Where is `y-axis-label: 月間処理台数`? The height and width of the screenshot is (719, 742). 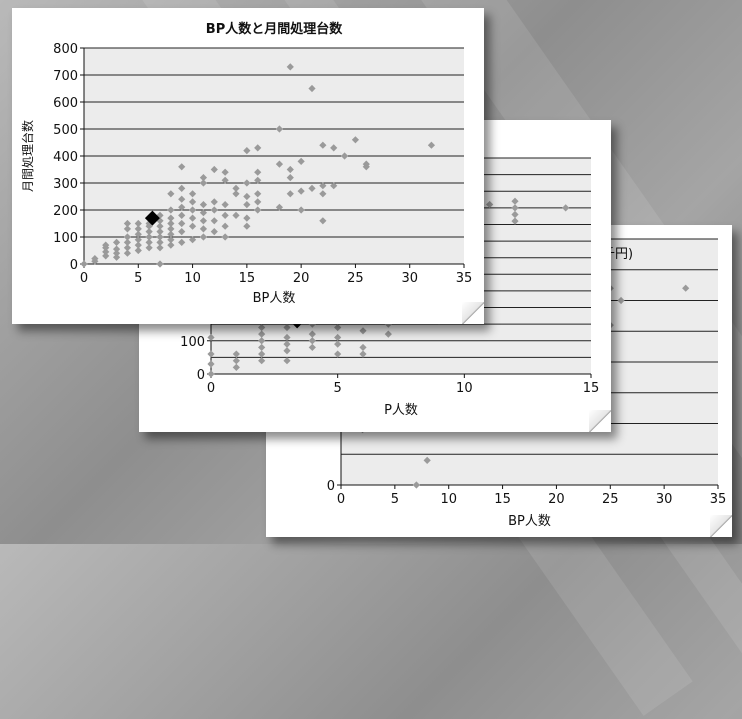 y-axis-label: 月間処理台数 is located at coordinates (27, 156).